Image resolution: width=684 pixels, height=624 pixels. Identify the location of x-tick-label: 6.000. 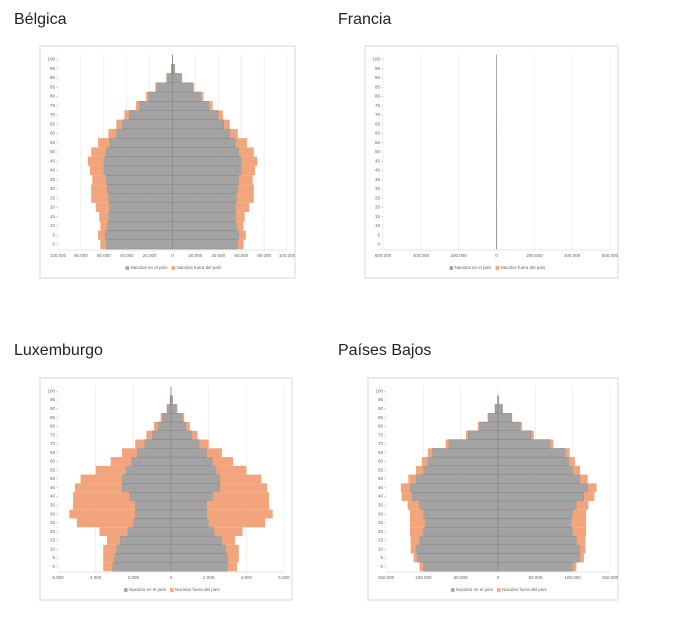
(284, 577).